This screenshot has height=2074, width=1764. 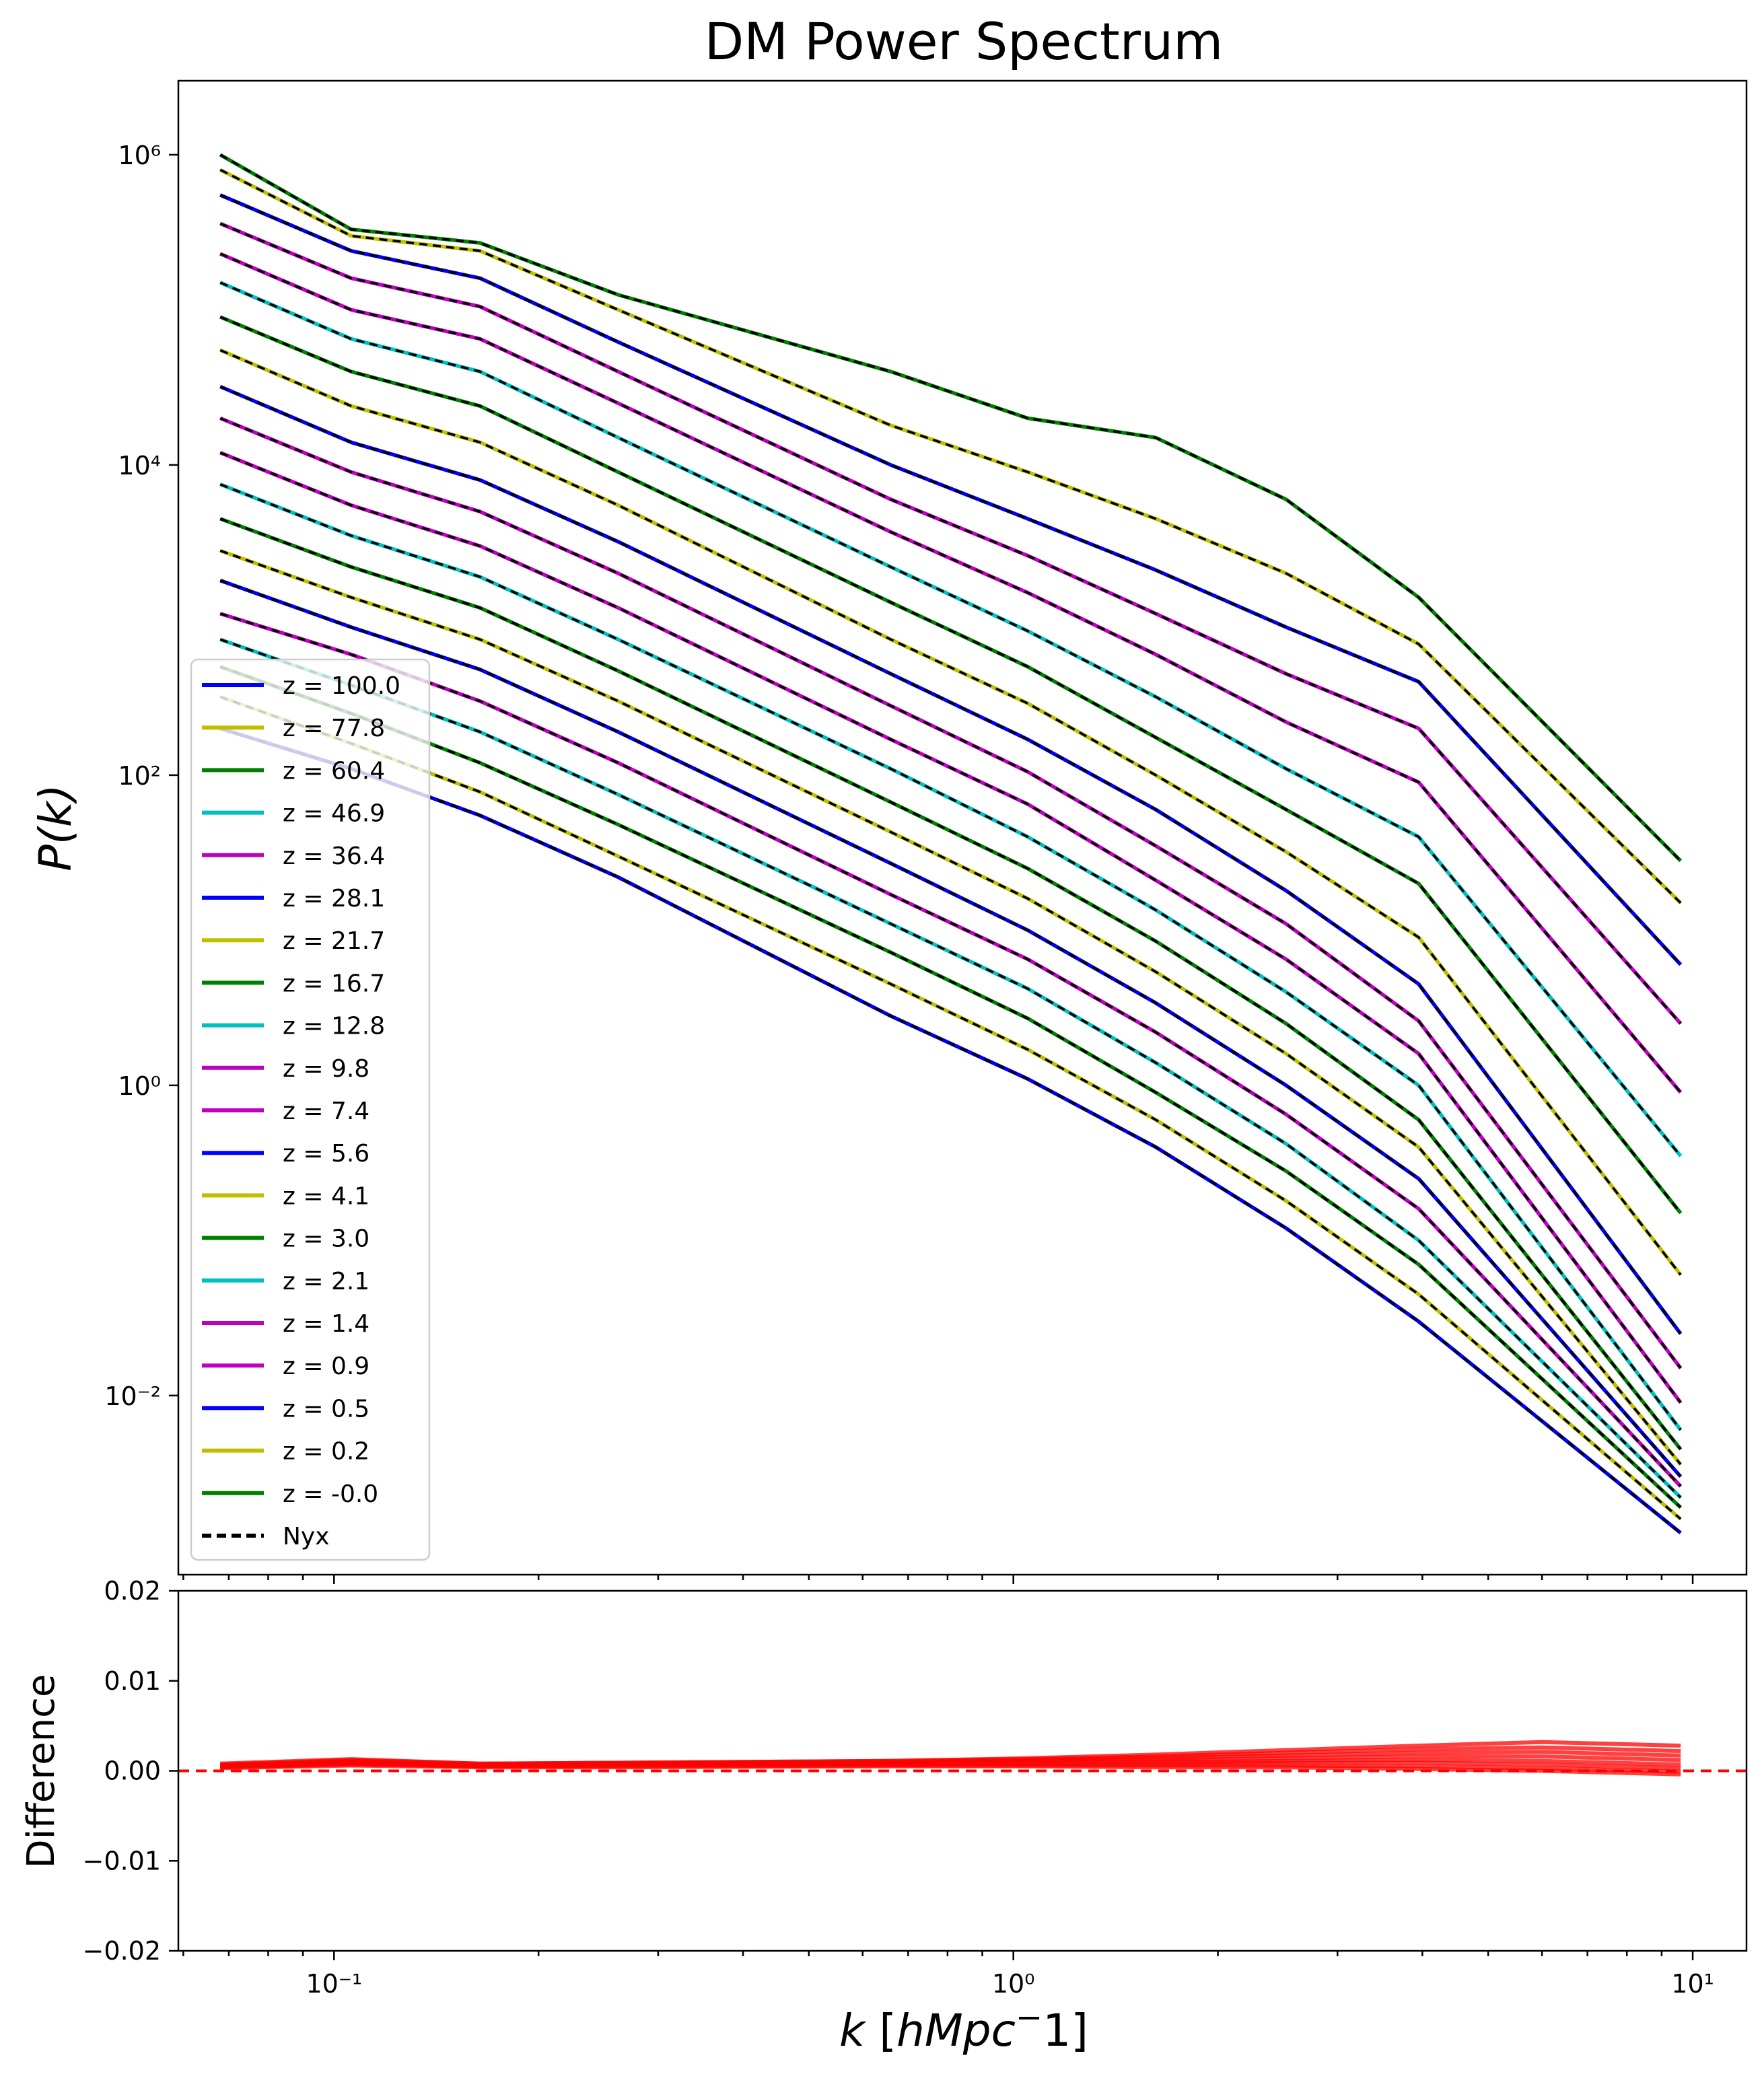 I want to click on y-tick-label: 10⁻², so click(x=132, y=1396).